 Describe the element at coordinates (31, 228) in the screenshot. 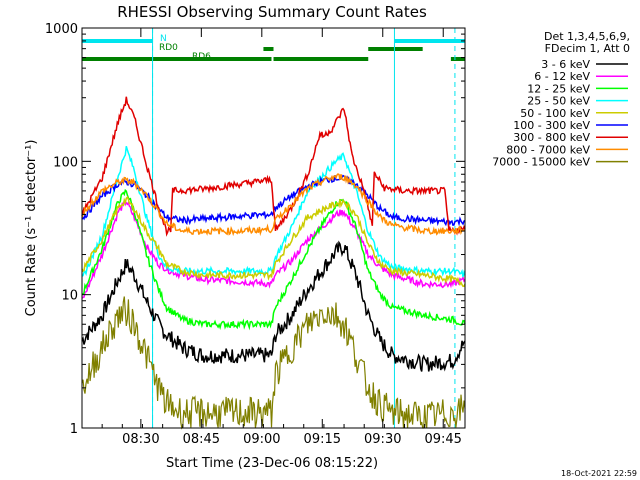

I see `y-axis-label: Count Rate (s⁻¹ detector⁻¹)` at that location.